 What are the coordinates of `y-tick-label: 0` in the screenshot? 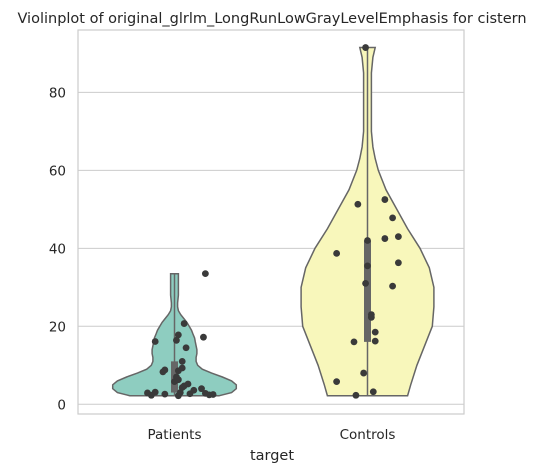 It's located at (61, 405).